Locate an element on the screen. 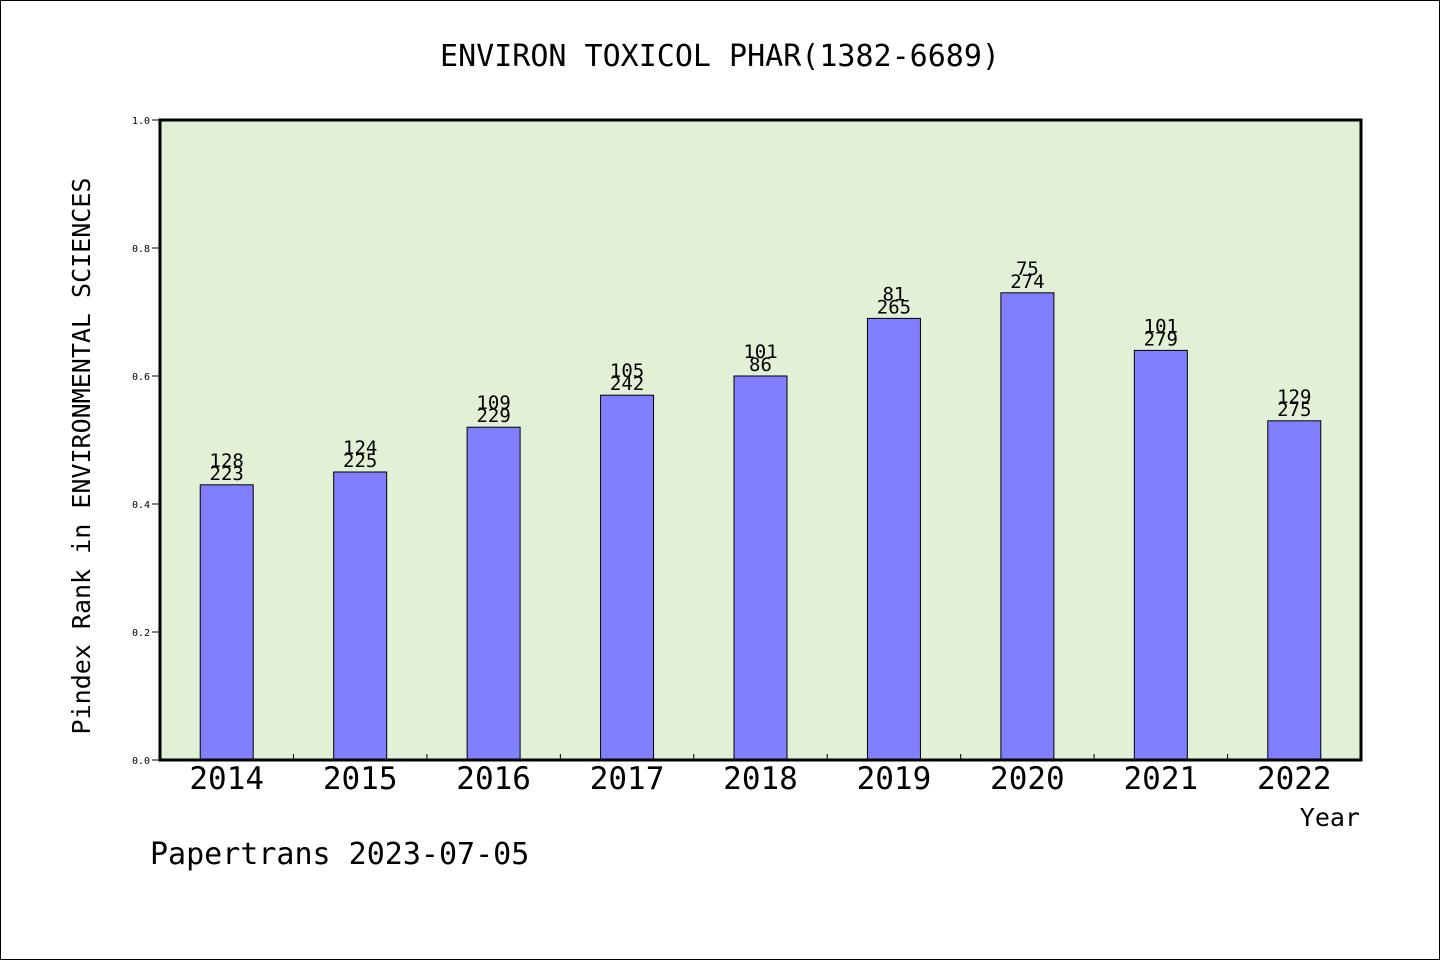  bar-label-bottom-2020: 274 is located at coordinates (1027, 282).